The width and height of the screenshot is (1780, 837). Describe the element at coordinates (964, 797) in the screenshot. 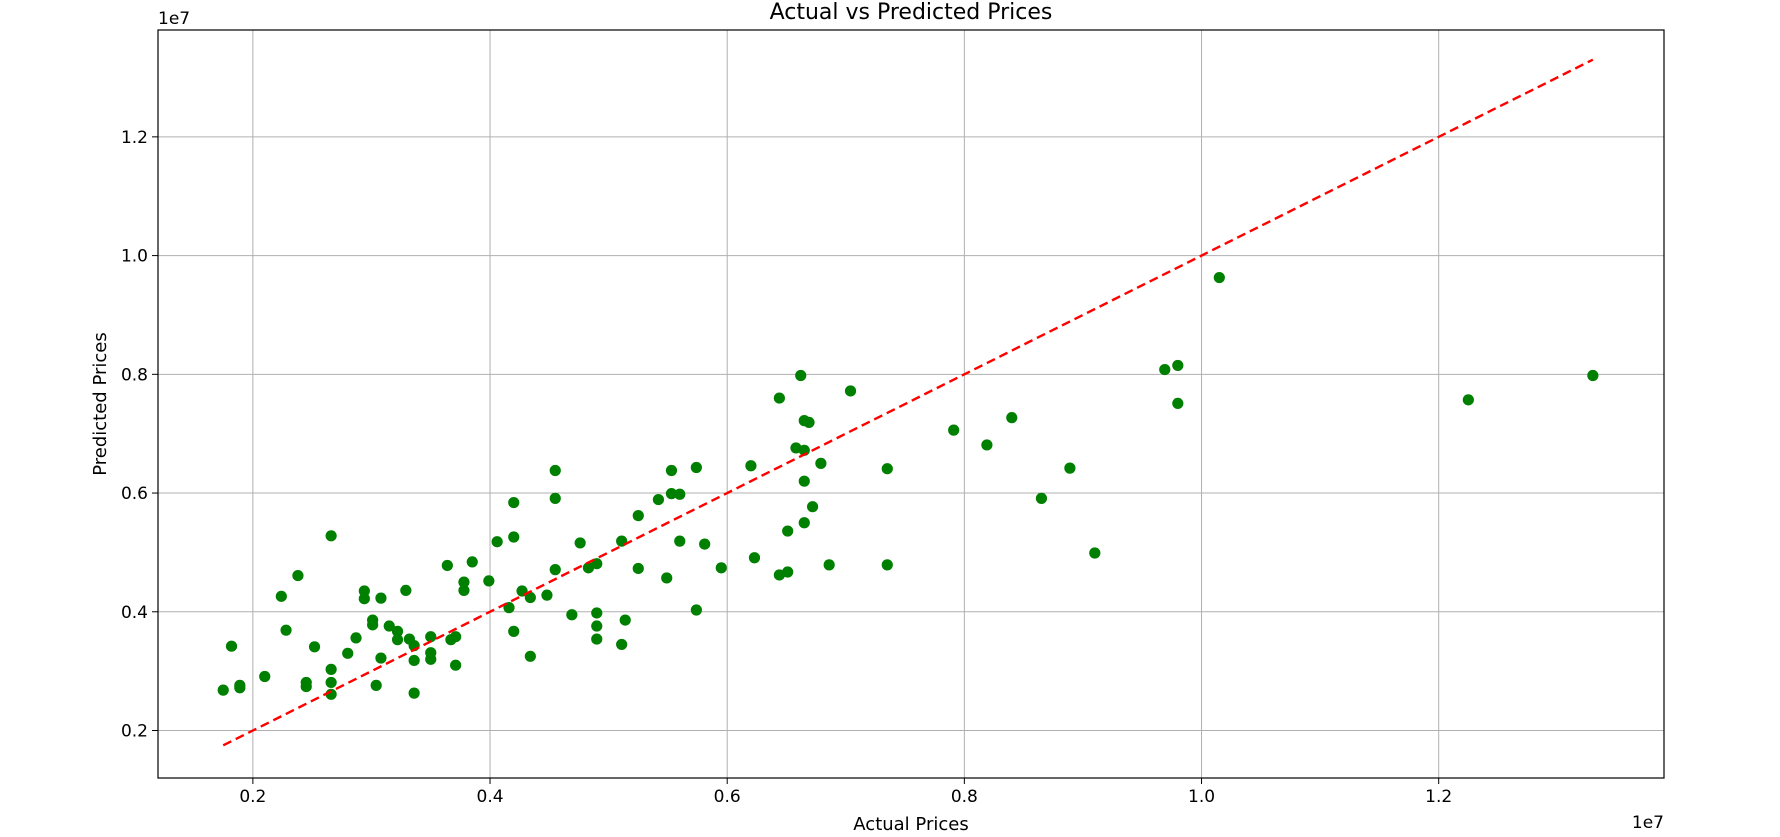

I see `x-tick-label: 0.8` at that location.